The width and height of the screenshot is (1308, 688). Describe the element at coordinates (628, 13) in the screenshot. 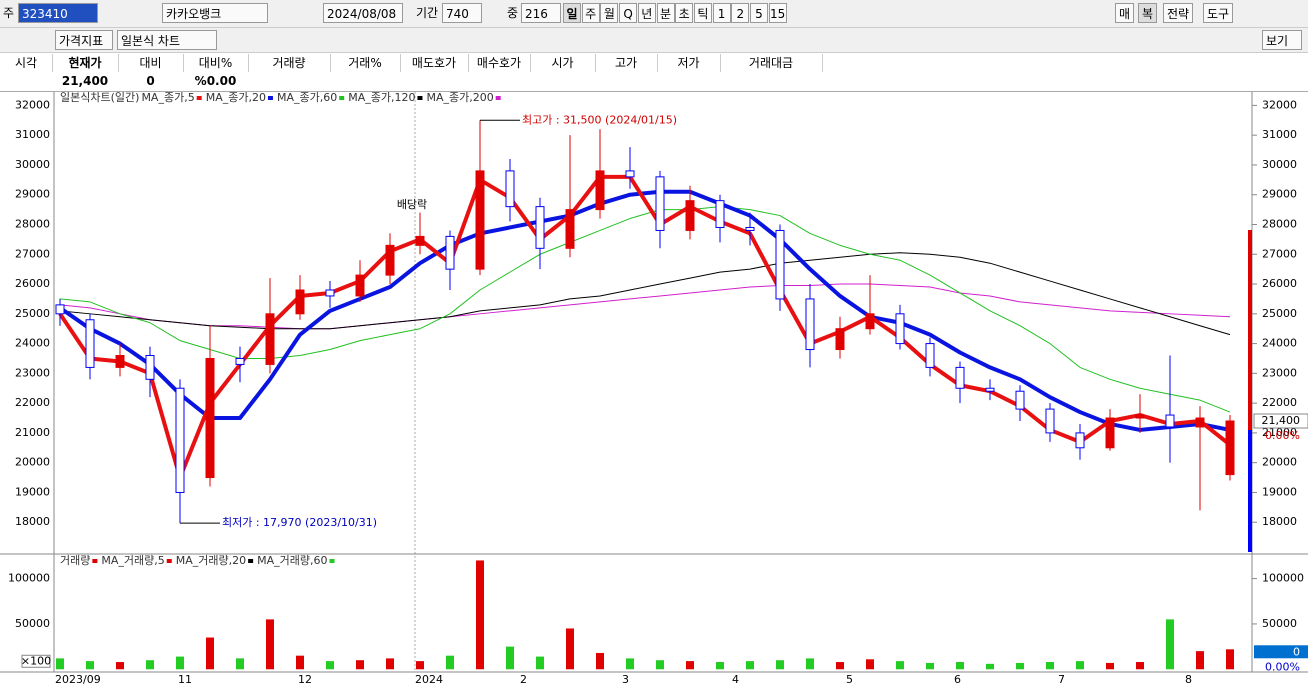

I see `period-button: Q` at that location.